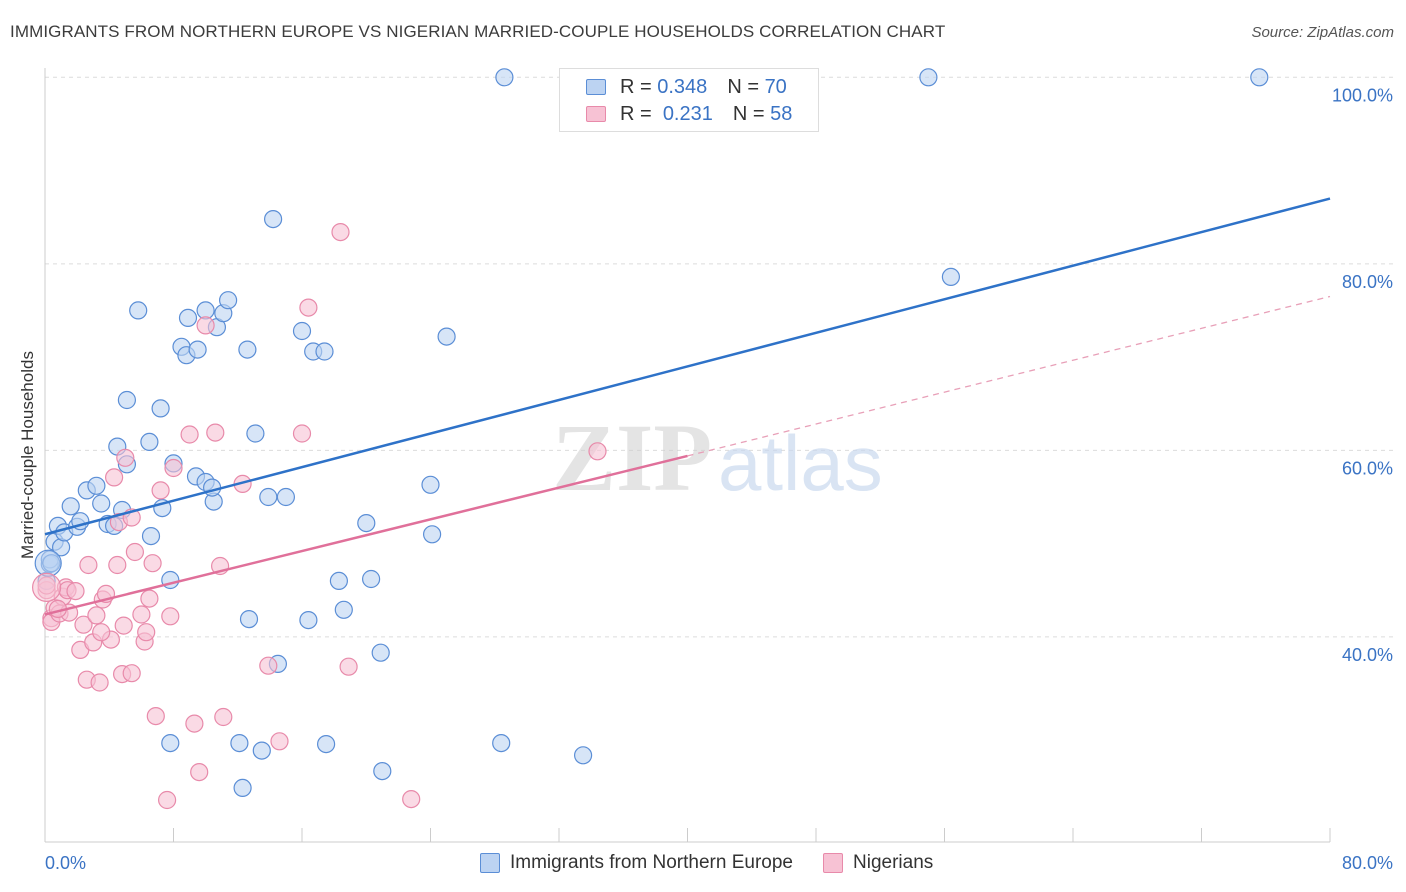  I want to click on legend-r-value: 0.231, so click(687, 113).